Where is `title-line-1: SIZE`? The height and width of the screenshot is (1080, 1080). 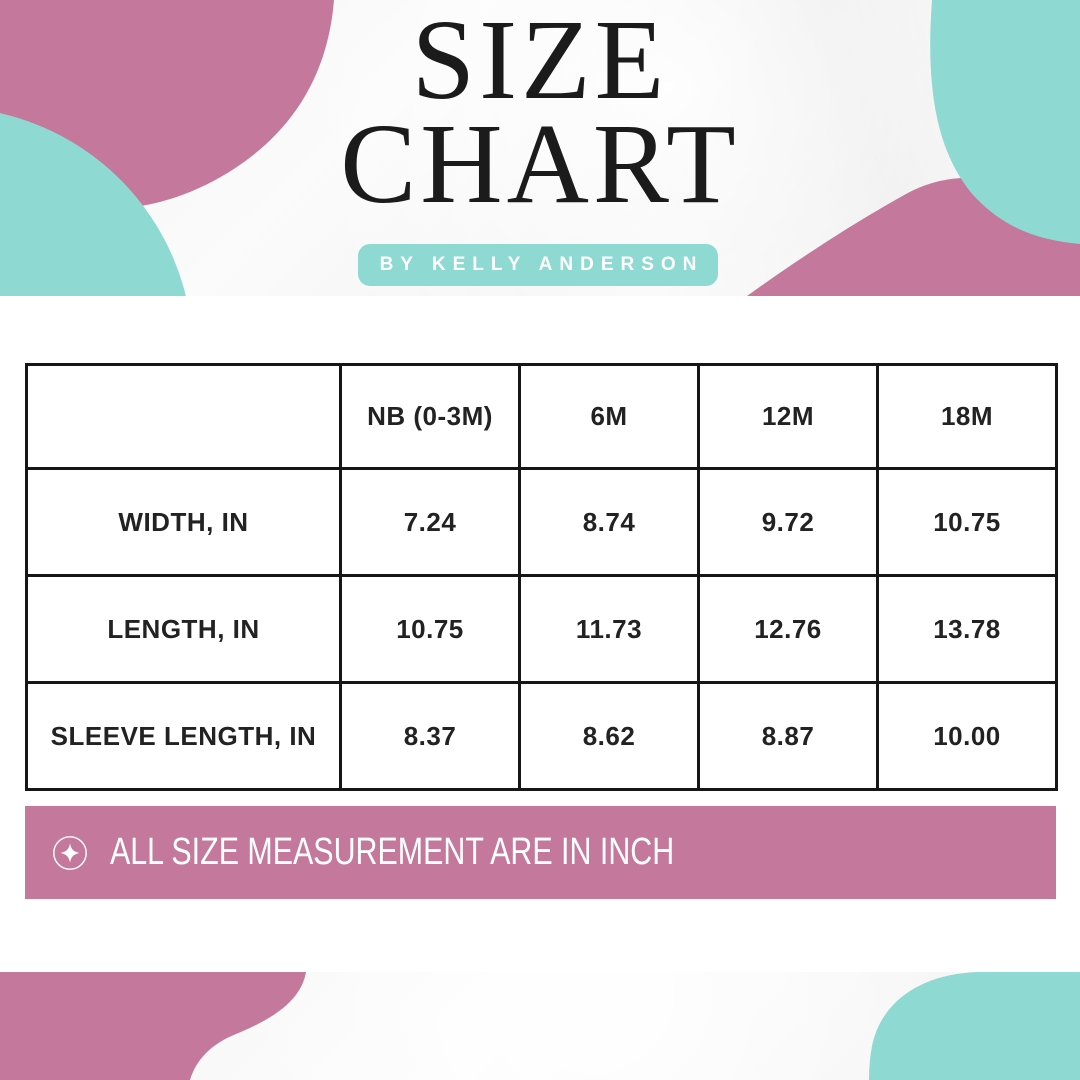 title-line-1: SIZE is located at coordinates (540, 61).